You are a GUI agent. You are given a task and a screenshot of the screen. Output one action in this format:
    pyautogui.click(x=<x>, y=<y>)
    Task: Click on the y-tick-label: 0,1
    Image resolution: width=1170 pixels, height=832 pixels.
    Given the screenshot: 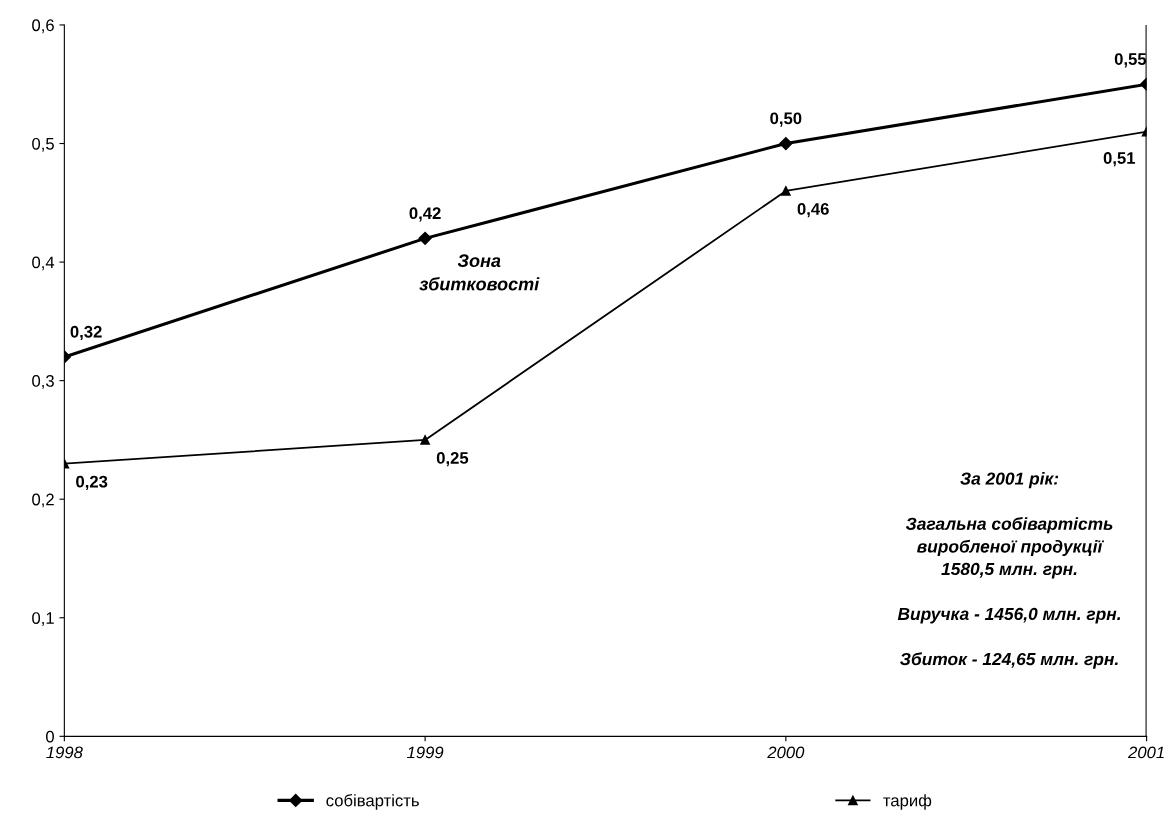 What is the action you would take?
    pyautogui.click(x=43, y=619)
    